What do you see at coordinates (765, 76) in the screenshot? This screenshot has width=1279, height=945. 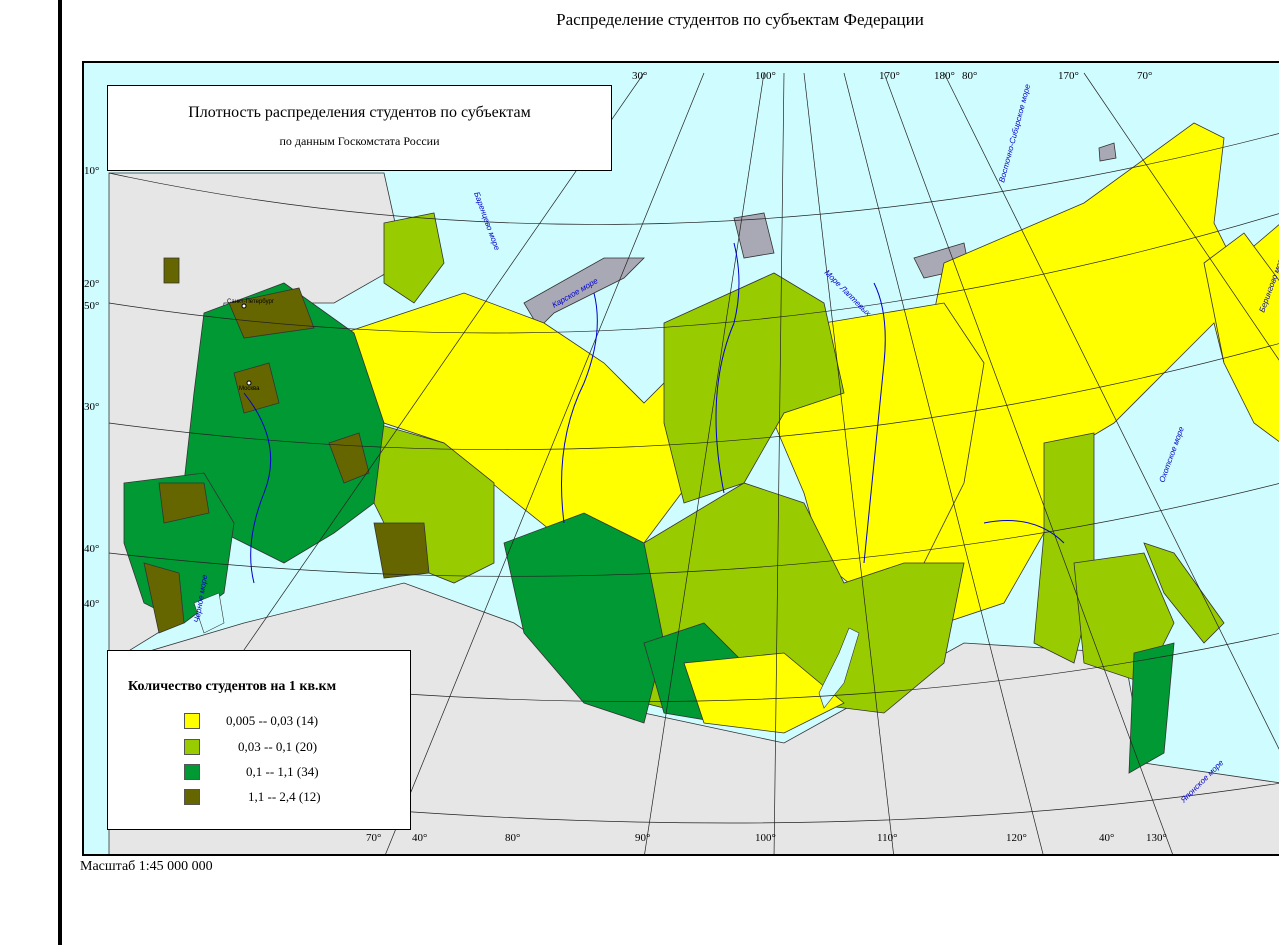 I see `coord-top: 100°` at bounding box center [765, 76].